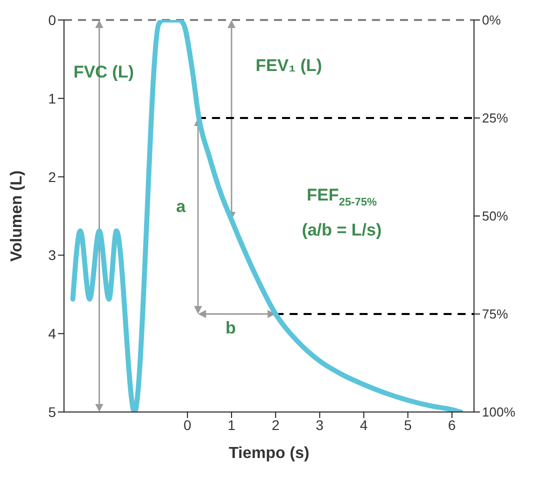 The height and width of the screenshot is (477, 542). I want to click on y-tick-label: 5, so click(52, 412).